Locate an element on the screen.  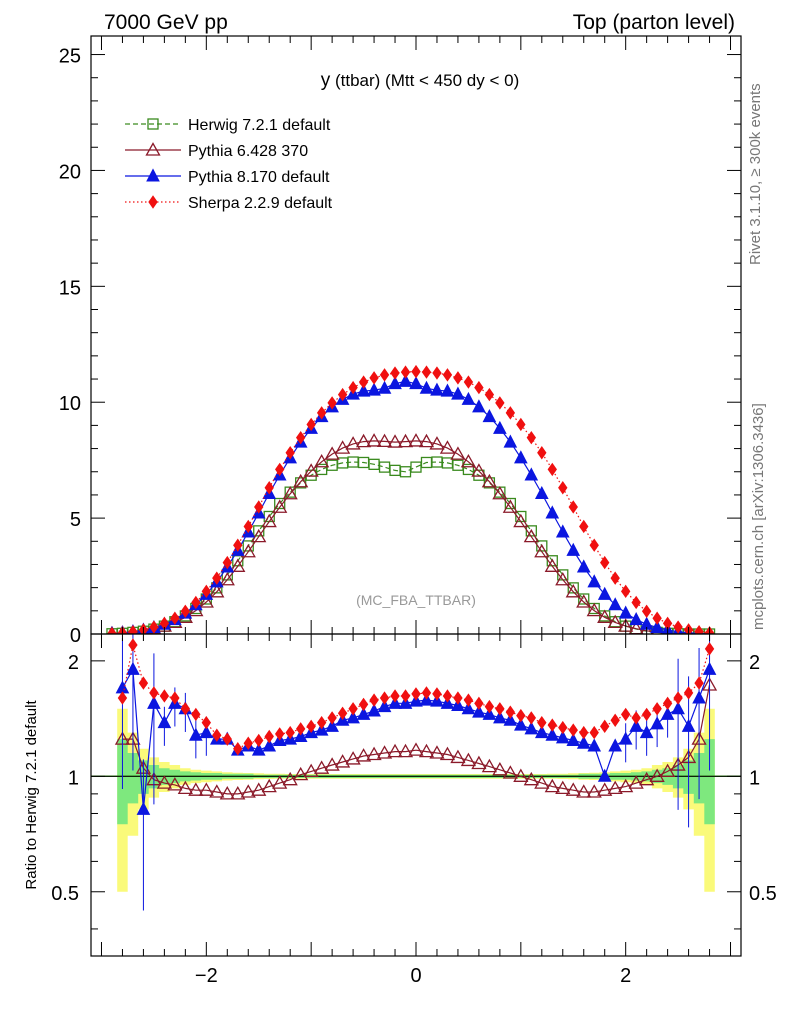
legend-label-pythia8: Pythia 8.170 default is located at coordinates (259, 177).